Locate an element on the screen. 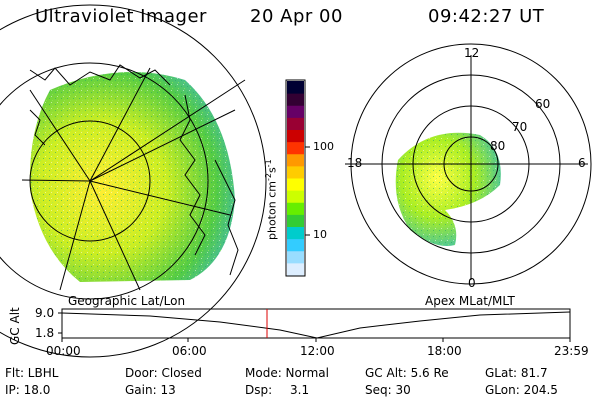 Image resolution: width=600 pixels, height=400 pixels. mlt-12-label: 12 is located at coordinates (472, 53).